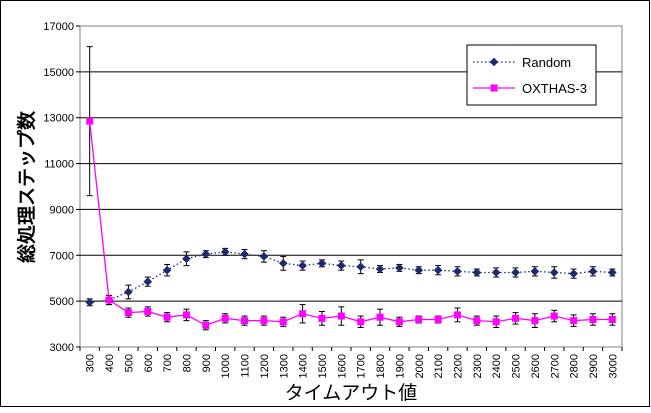  Describe the element at coordinates (575, 366) in the screenshot. I see `x-tick-label-2800: 2800` at that location.